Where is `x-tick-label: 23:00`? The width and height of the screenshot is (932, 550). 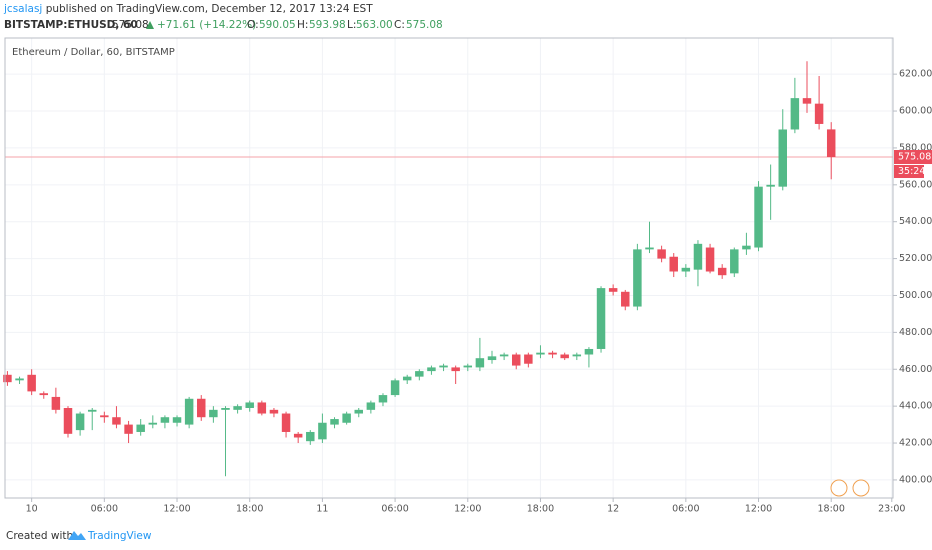
x-tick-label: 23:00 is located at coordinates (891, 509).